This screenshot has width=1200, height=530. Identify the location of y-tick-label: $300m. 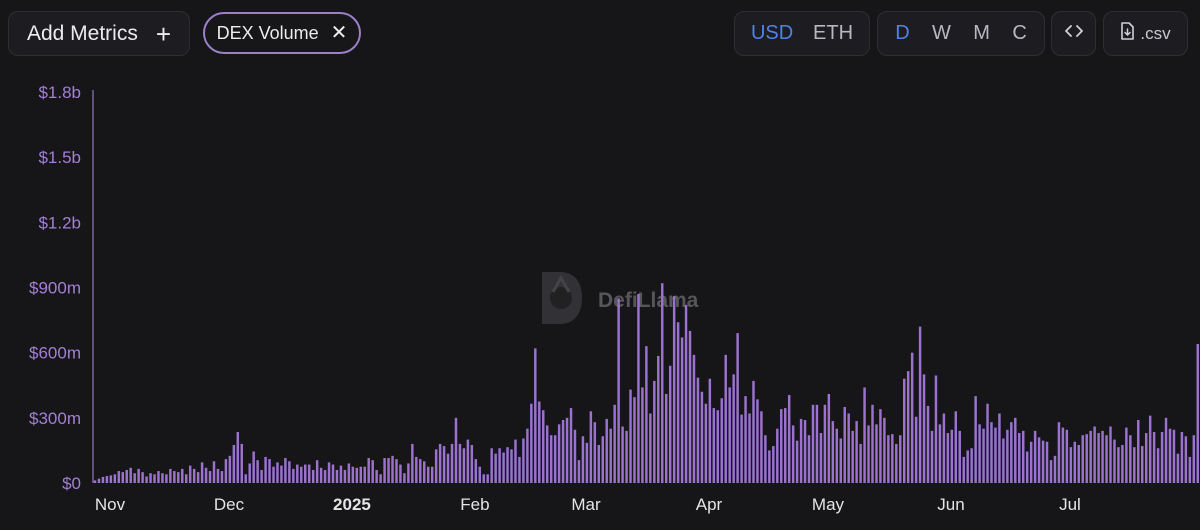
(55, 418).